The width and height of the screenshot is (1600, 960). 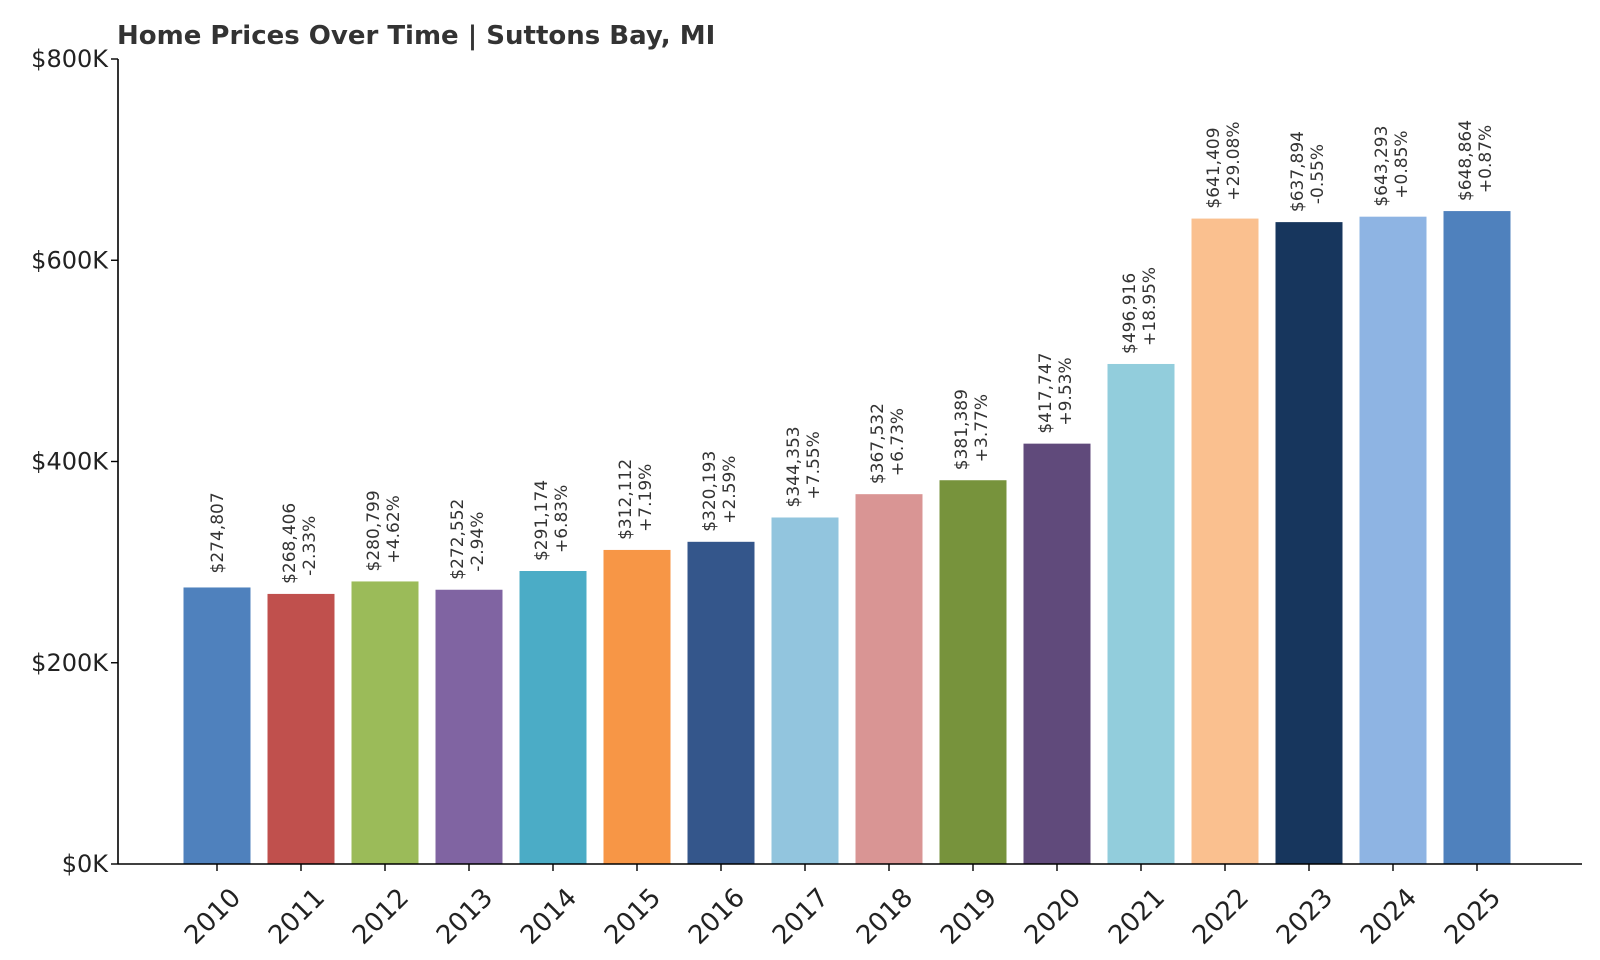 I want to click on y-axis: $0K $200K $400K $600K $800K, so click(x=75, y=461).